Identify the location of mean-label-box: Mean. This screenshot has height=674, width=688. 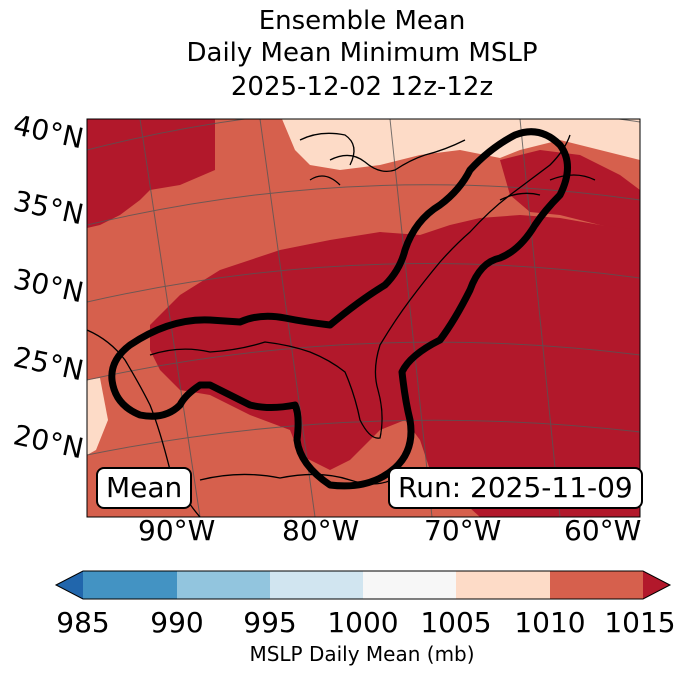
(144, 488).